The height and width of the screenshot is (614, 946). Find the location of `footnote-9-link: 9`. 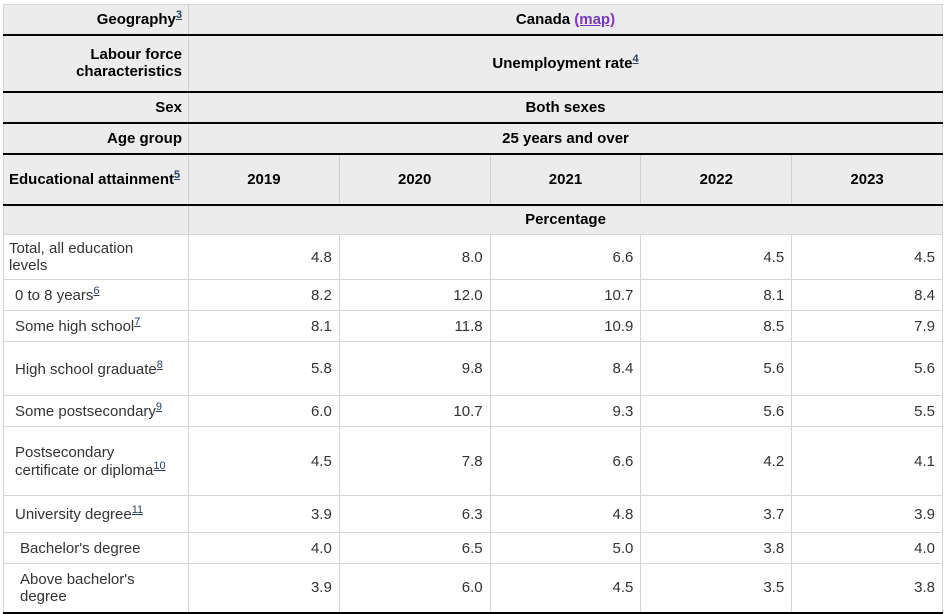

footnote-9-link: 9 is located at coordinates (159, 407).